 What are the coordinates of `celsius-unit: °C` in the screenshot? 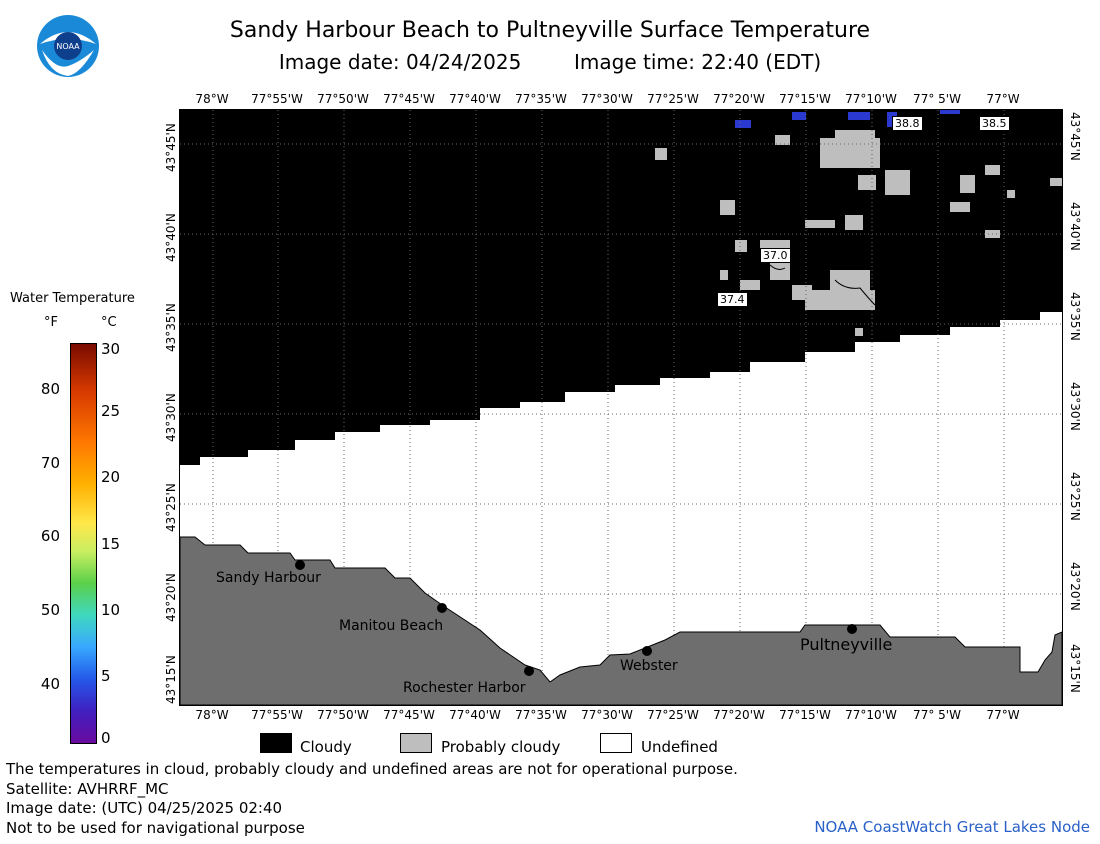 It's located at (109, 322).